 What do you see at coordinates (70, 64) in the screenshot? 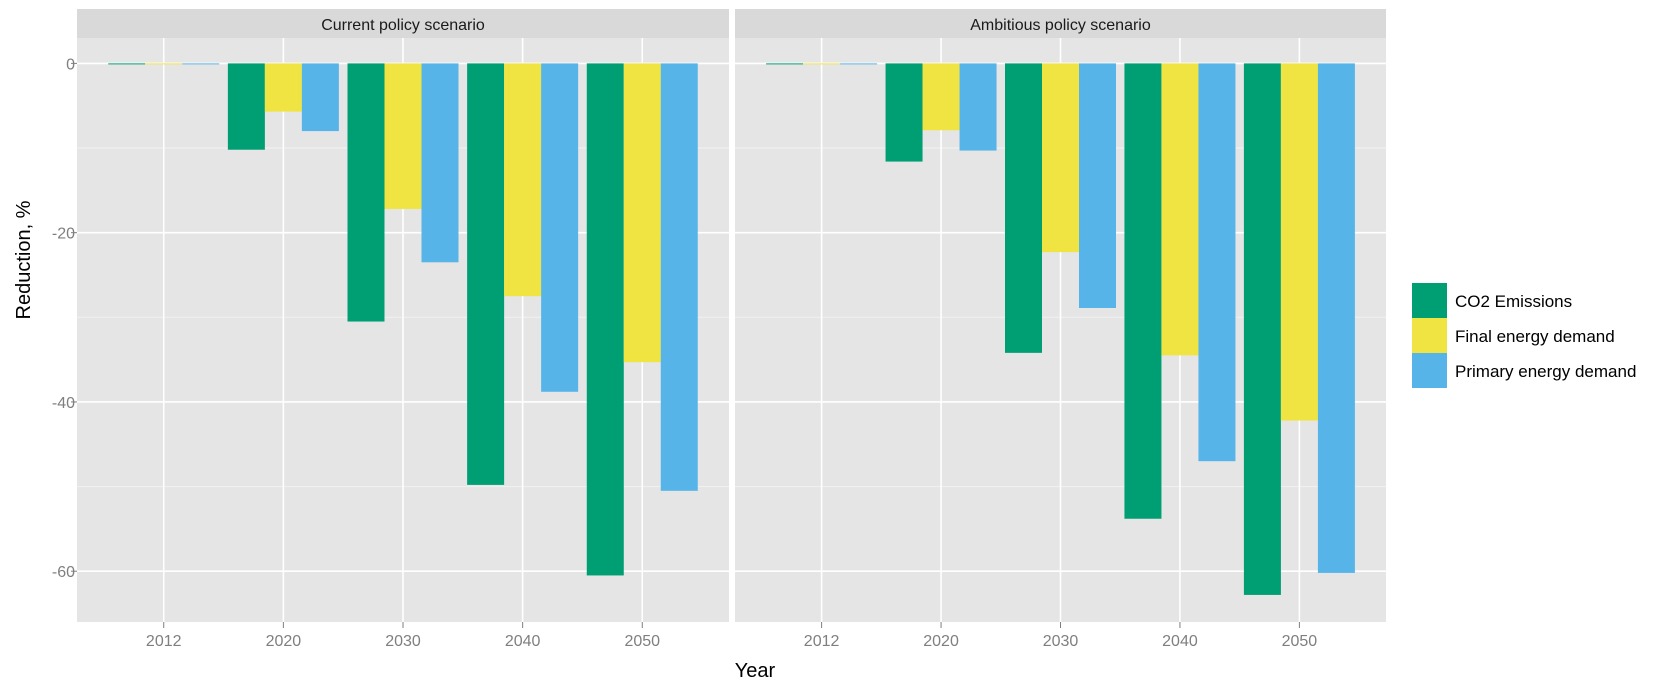
I see `y-tick-label: 0` at bounding box center [70, 64].